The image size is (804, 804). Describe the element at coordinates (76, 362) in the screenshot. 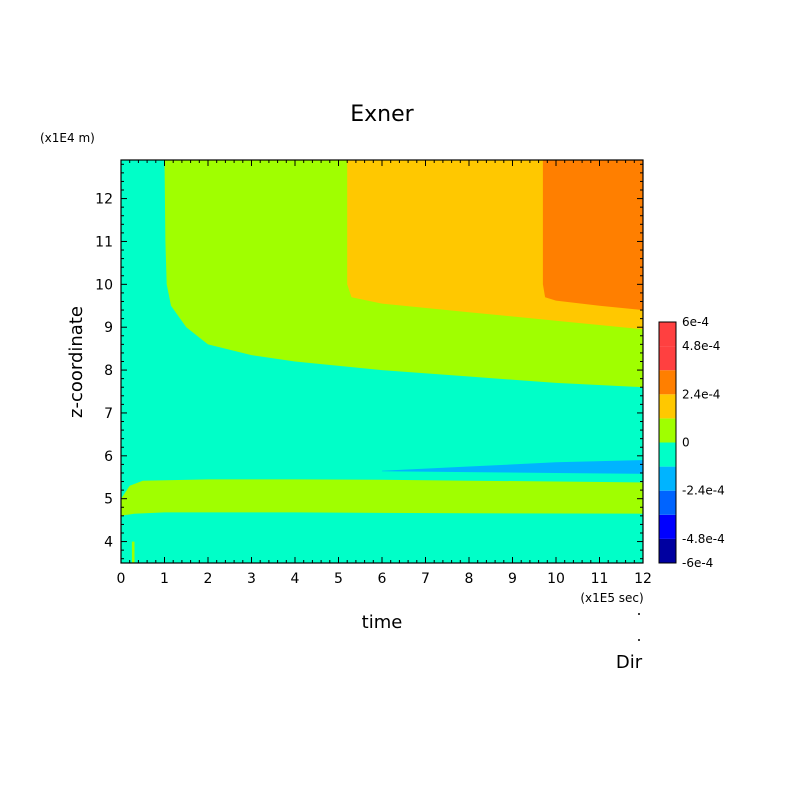

I see `y-axis-label: z-coordinate` at that location.